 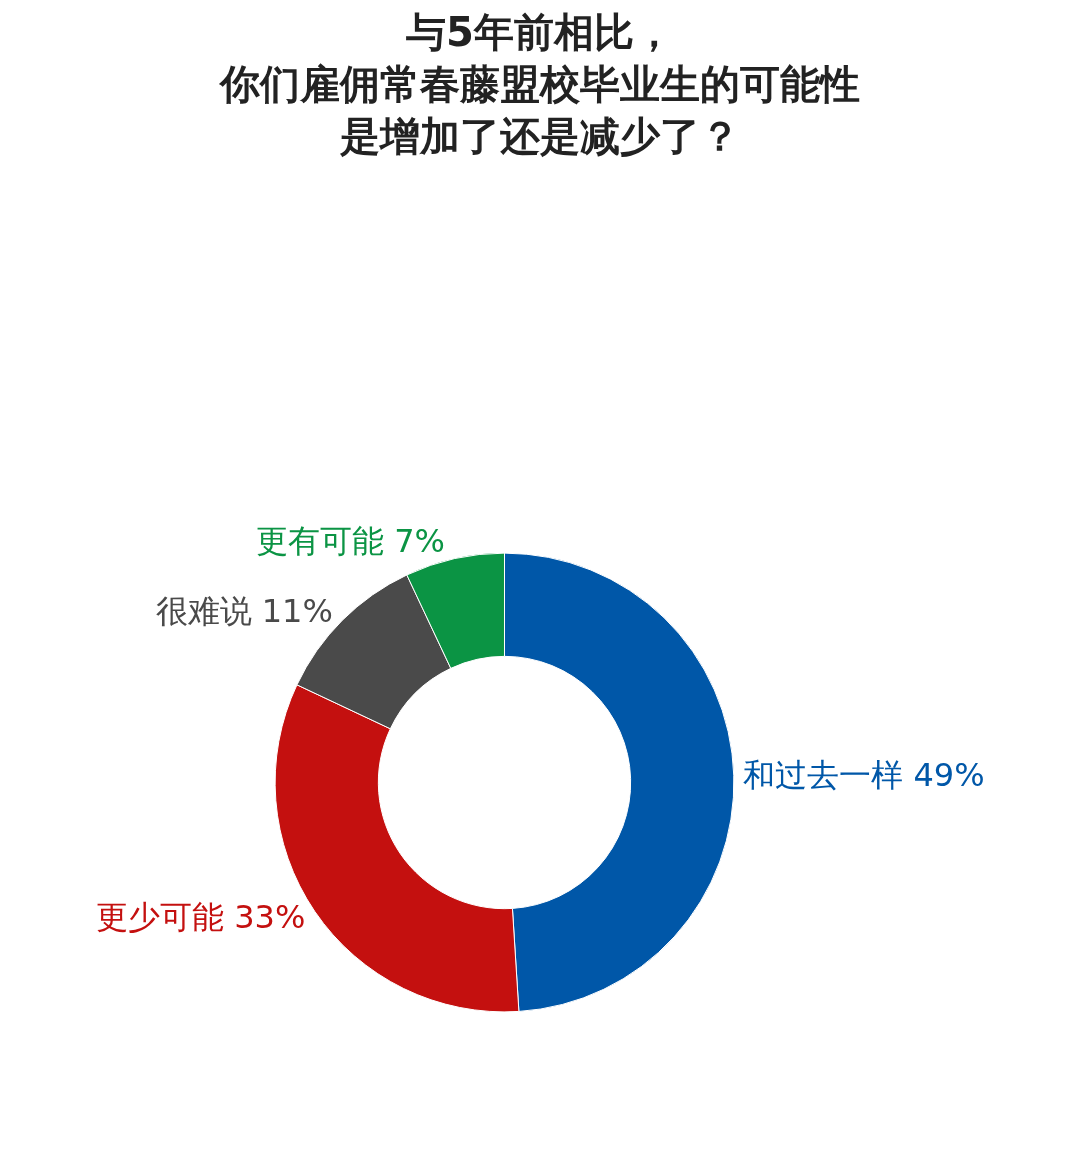 I want to click on chart-title: 与5年前相比，你们雇佣常春藤盟校毕业生的可能性是增加了还是减少了？, so click(x=539, y=84).